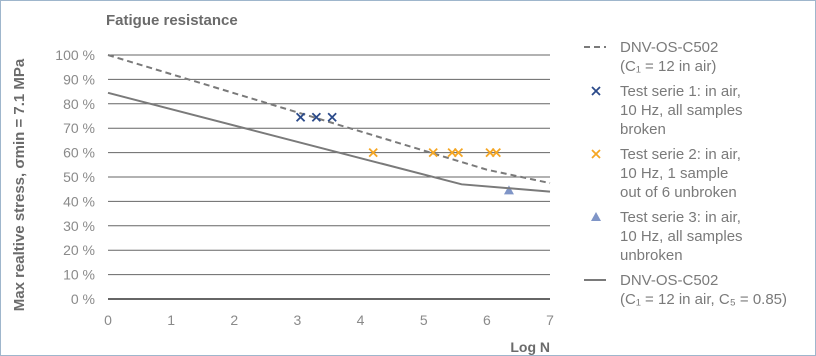  I want to click on legend-label: unbroken, so click(651, 255).